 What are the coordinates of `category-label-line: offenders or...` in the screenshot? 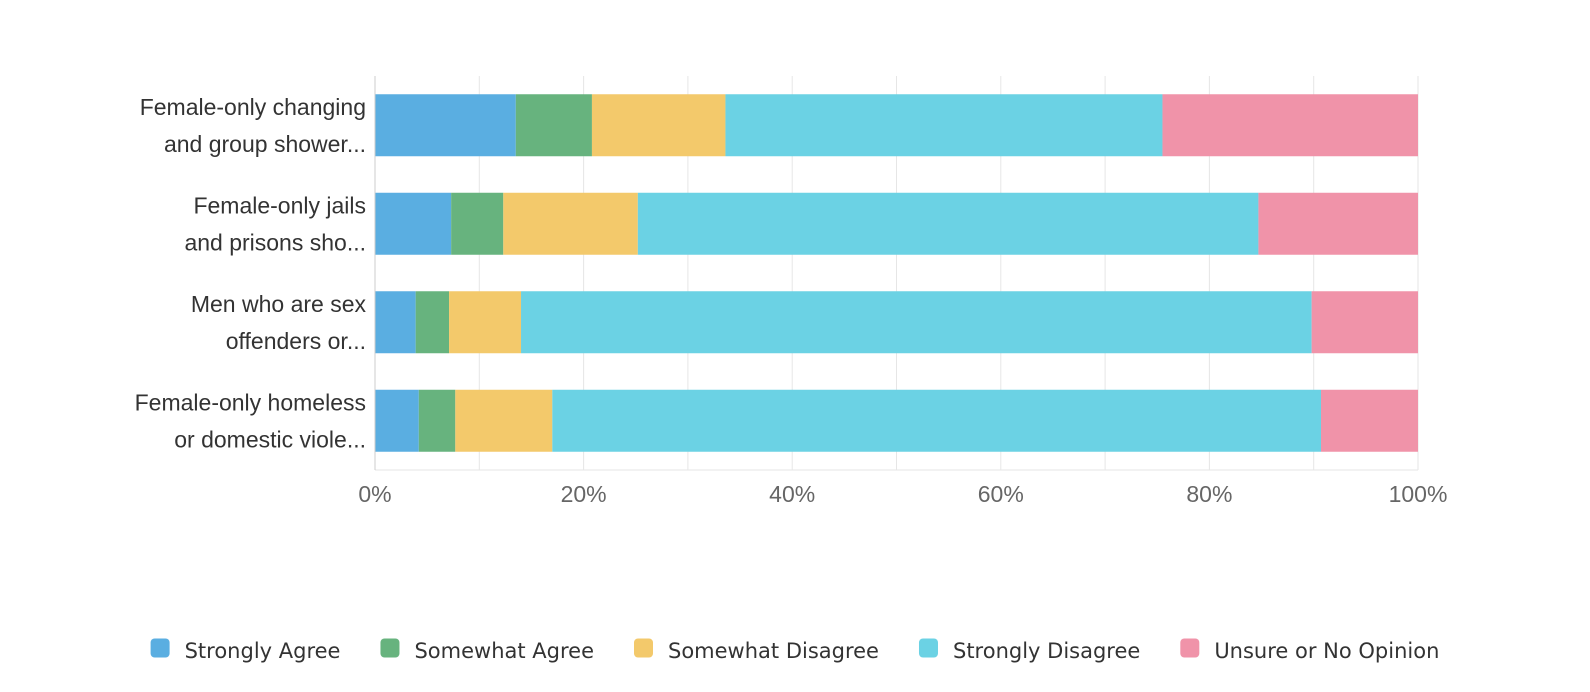 It's located at (296, 341).